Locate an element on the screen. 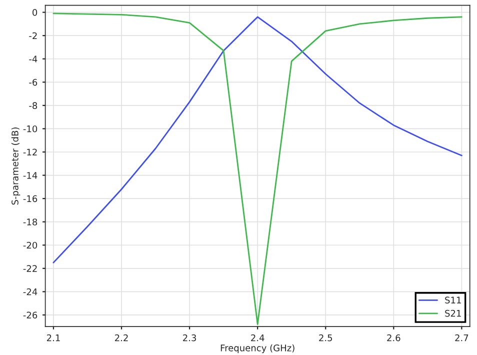 This screenshot has width=477, height=355. y-tick-label: -4 is located at coordinates (33, 59).